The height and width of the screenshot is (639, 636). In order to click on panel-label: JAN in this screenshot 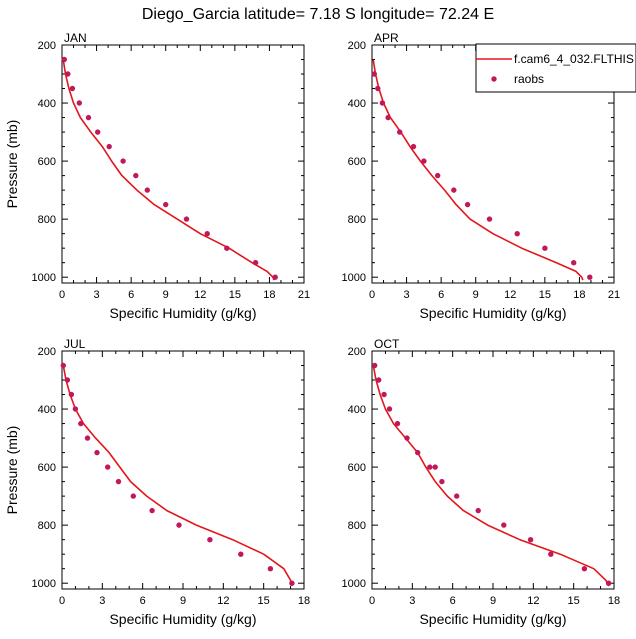, I will do `click(75, 38)`.